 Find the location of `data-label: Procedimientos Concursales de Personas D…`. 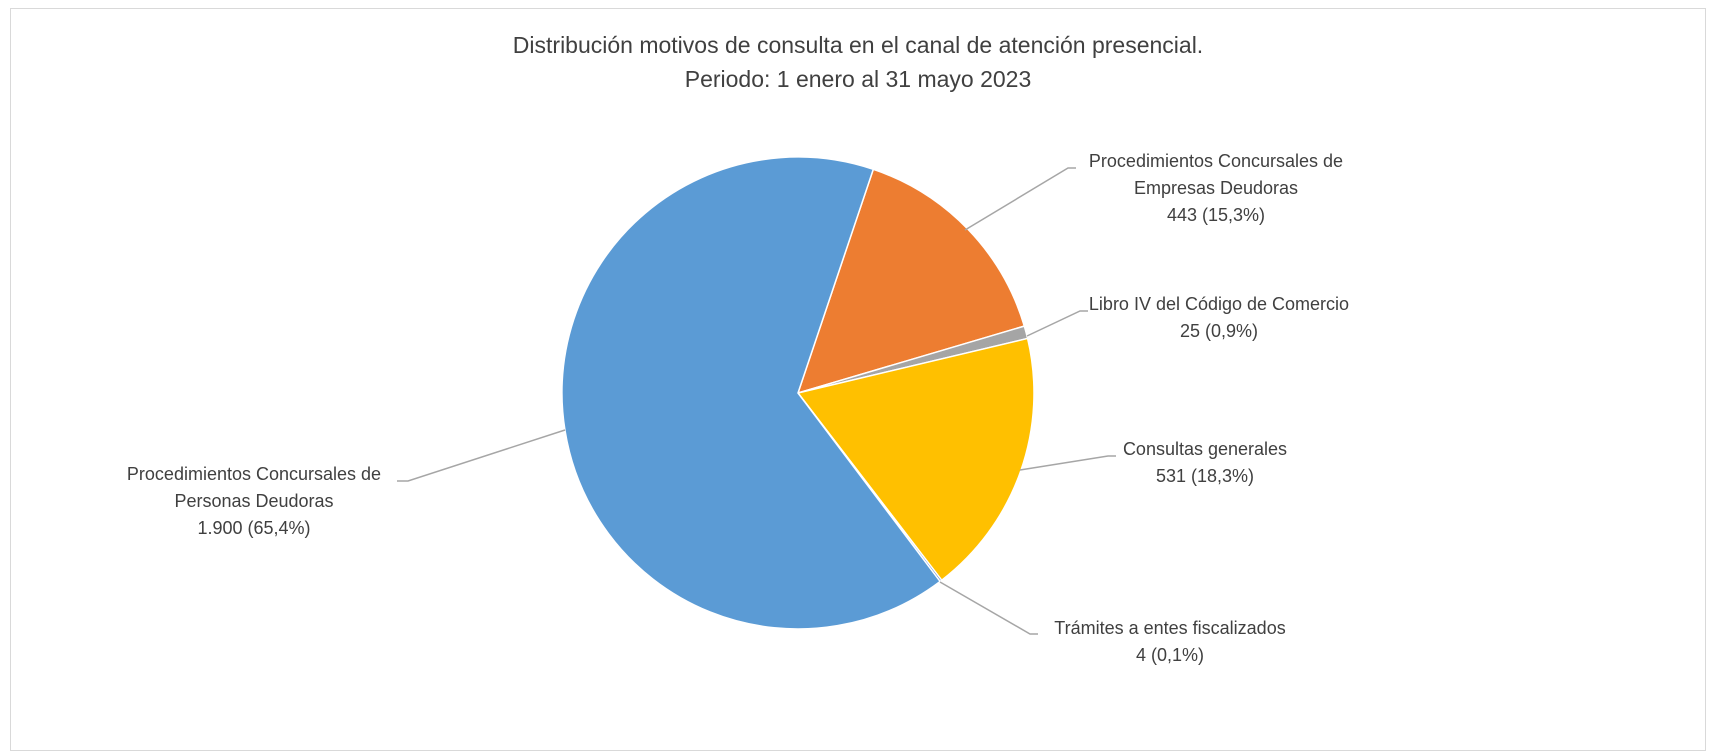

data-label: Procedimientos Concursales de Personas D… is located at coordinates (254, 501).